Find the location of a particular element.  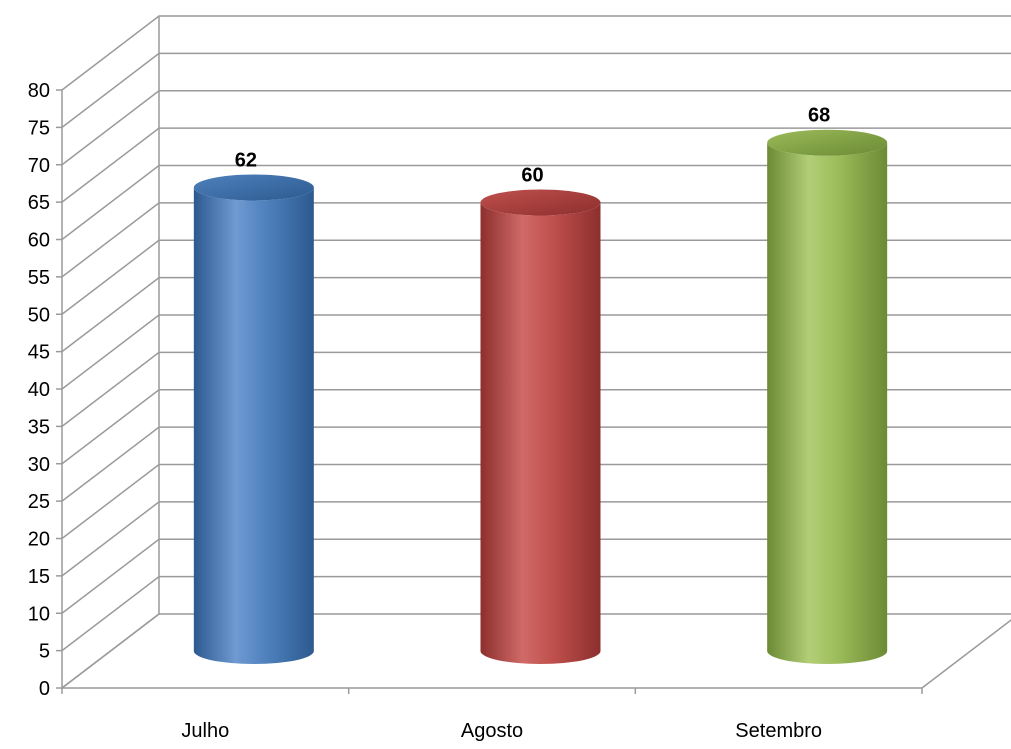

bar-agosto is located at coordinates (540, 426).